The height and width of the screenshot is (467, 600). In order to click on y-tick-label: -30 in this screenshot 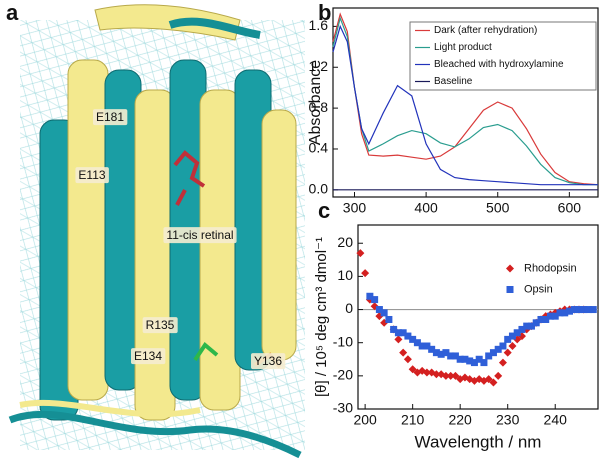, I will do `click(343, 408)`.